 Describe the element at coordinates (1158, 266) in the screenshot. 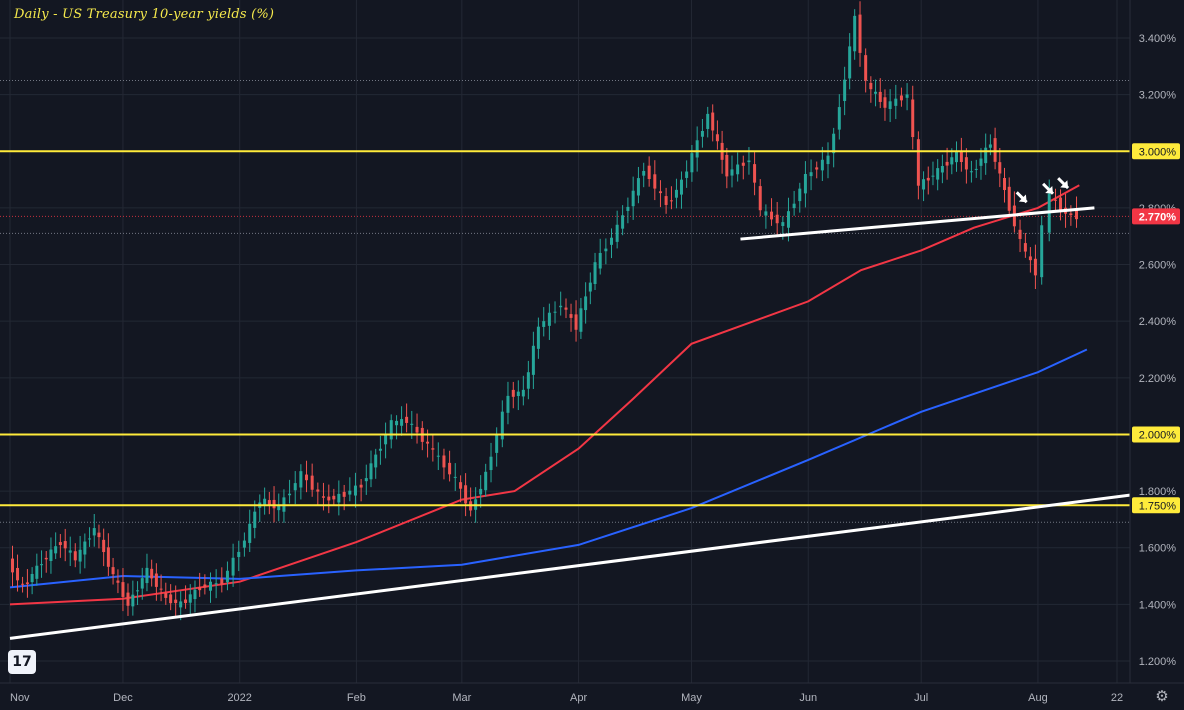

I see `y-tick-label: 2.600%` at that location.